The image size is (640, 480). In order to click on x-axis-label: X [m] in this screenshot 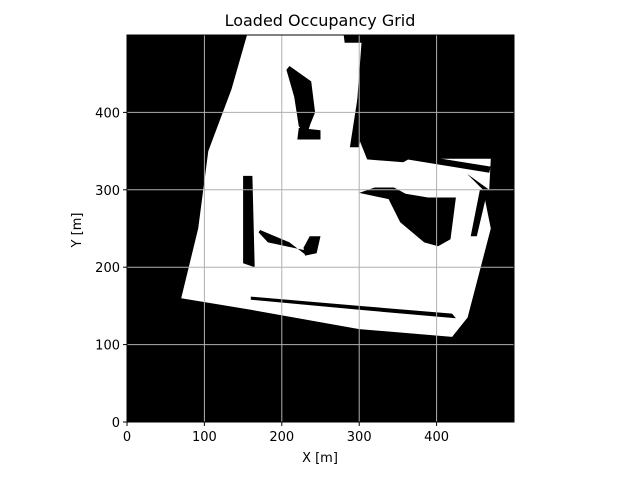, I will do `click(320, 458)`.